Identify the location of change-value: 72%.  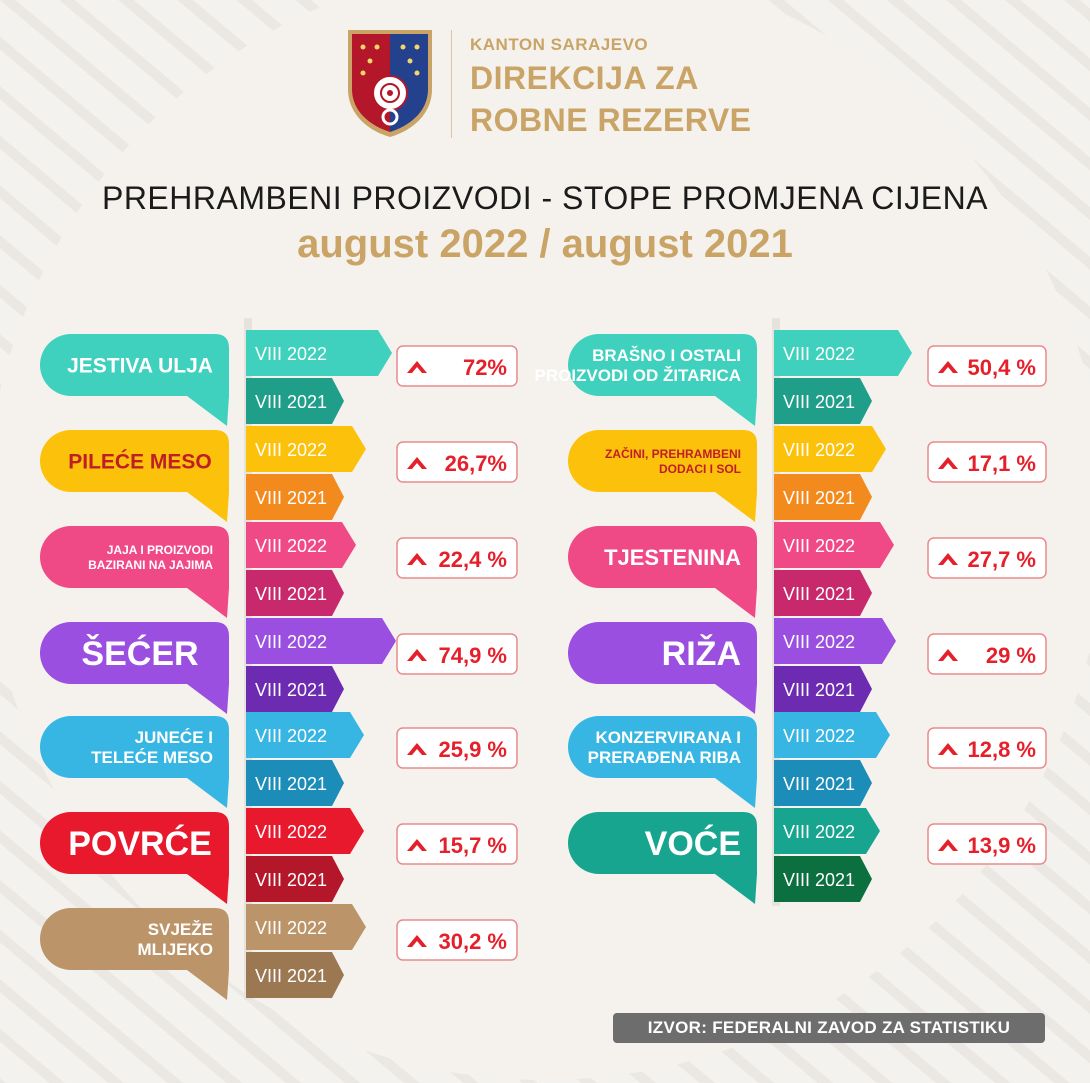
(485, 367).